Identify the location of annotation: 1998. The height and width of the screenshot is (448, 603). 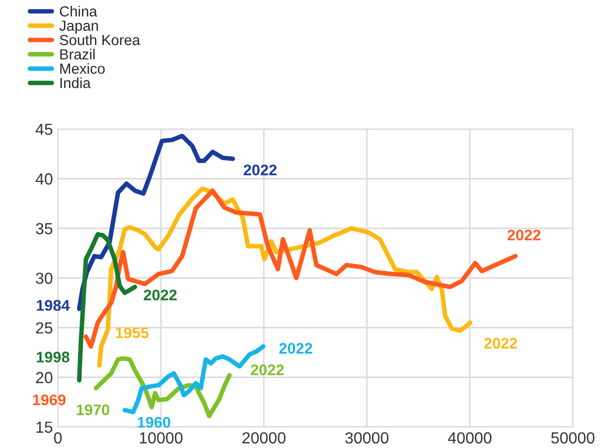
(53, 357).